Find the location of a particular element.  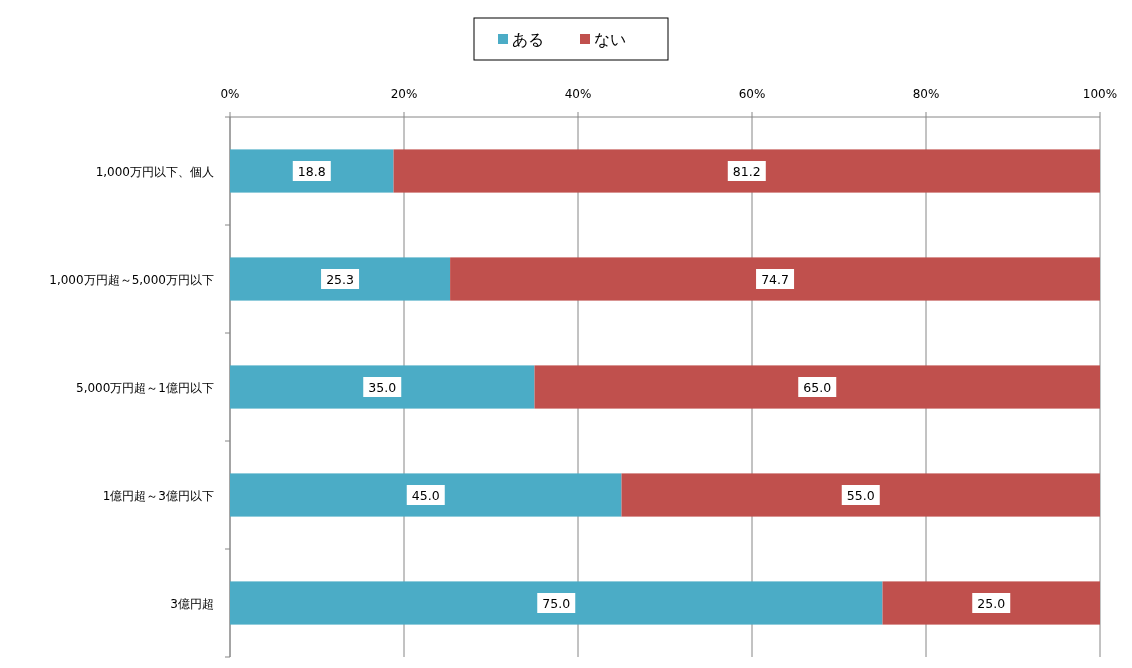

y-tick-label: 3億円超 is located at coordinates (192, 603).